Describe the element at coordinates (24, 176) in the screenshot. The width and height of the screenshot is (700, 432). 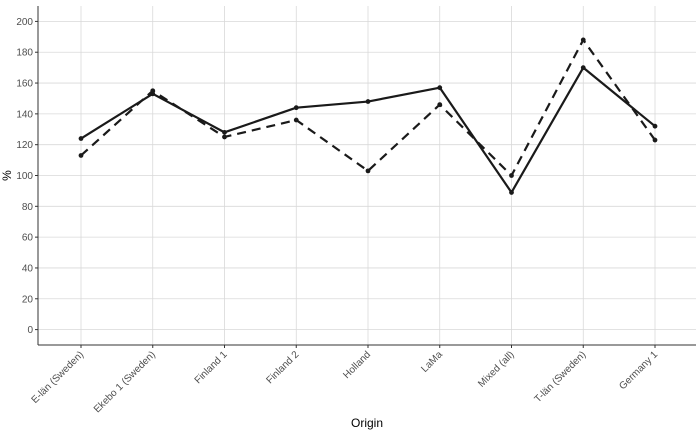
I see `y-tick-label: 100` at that location.